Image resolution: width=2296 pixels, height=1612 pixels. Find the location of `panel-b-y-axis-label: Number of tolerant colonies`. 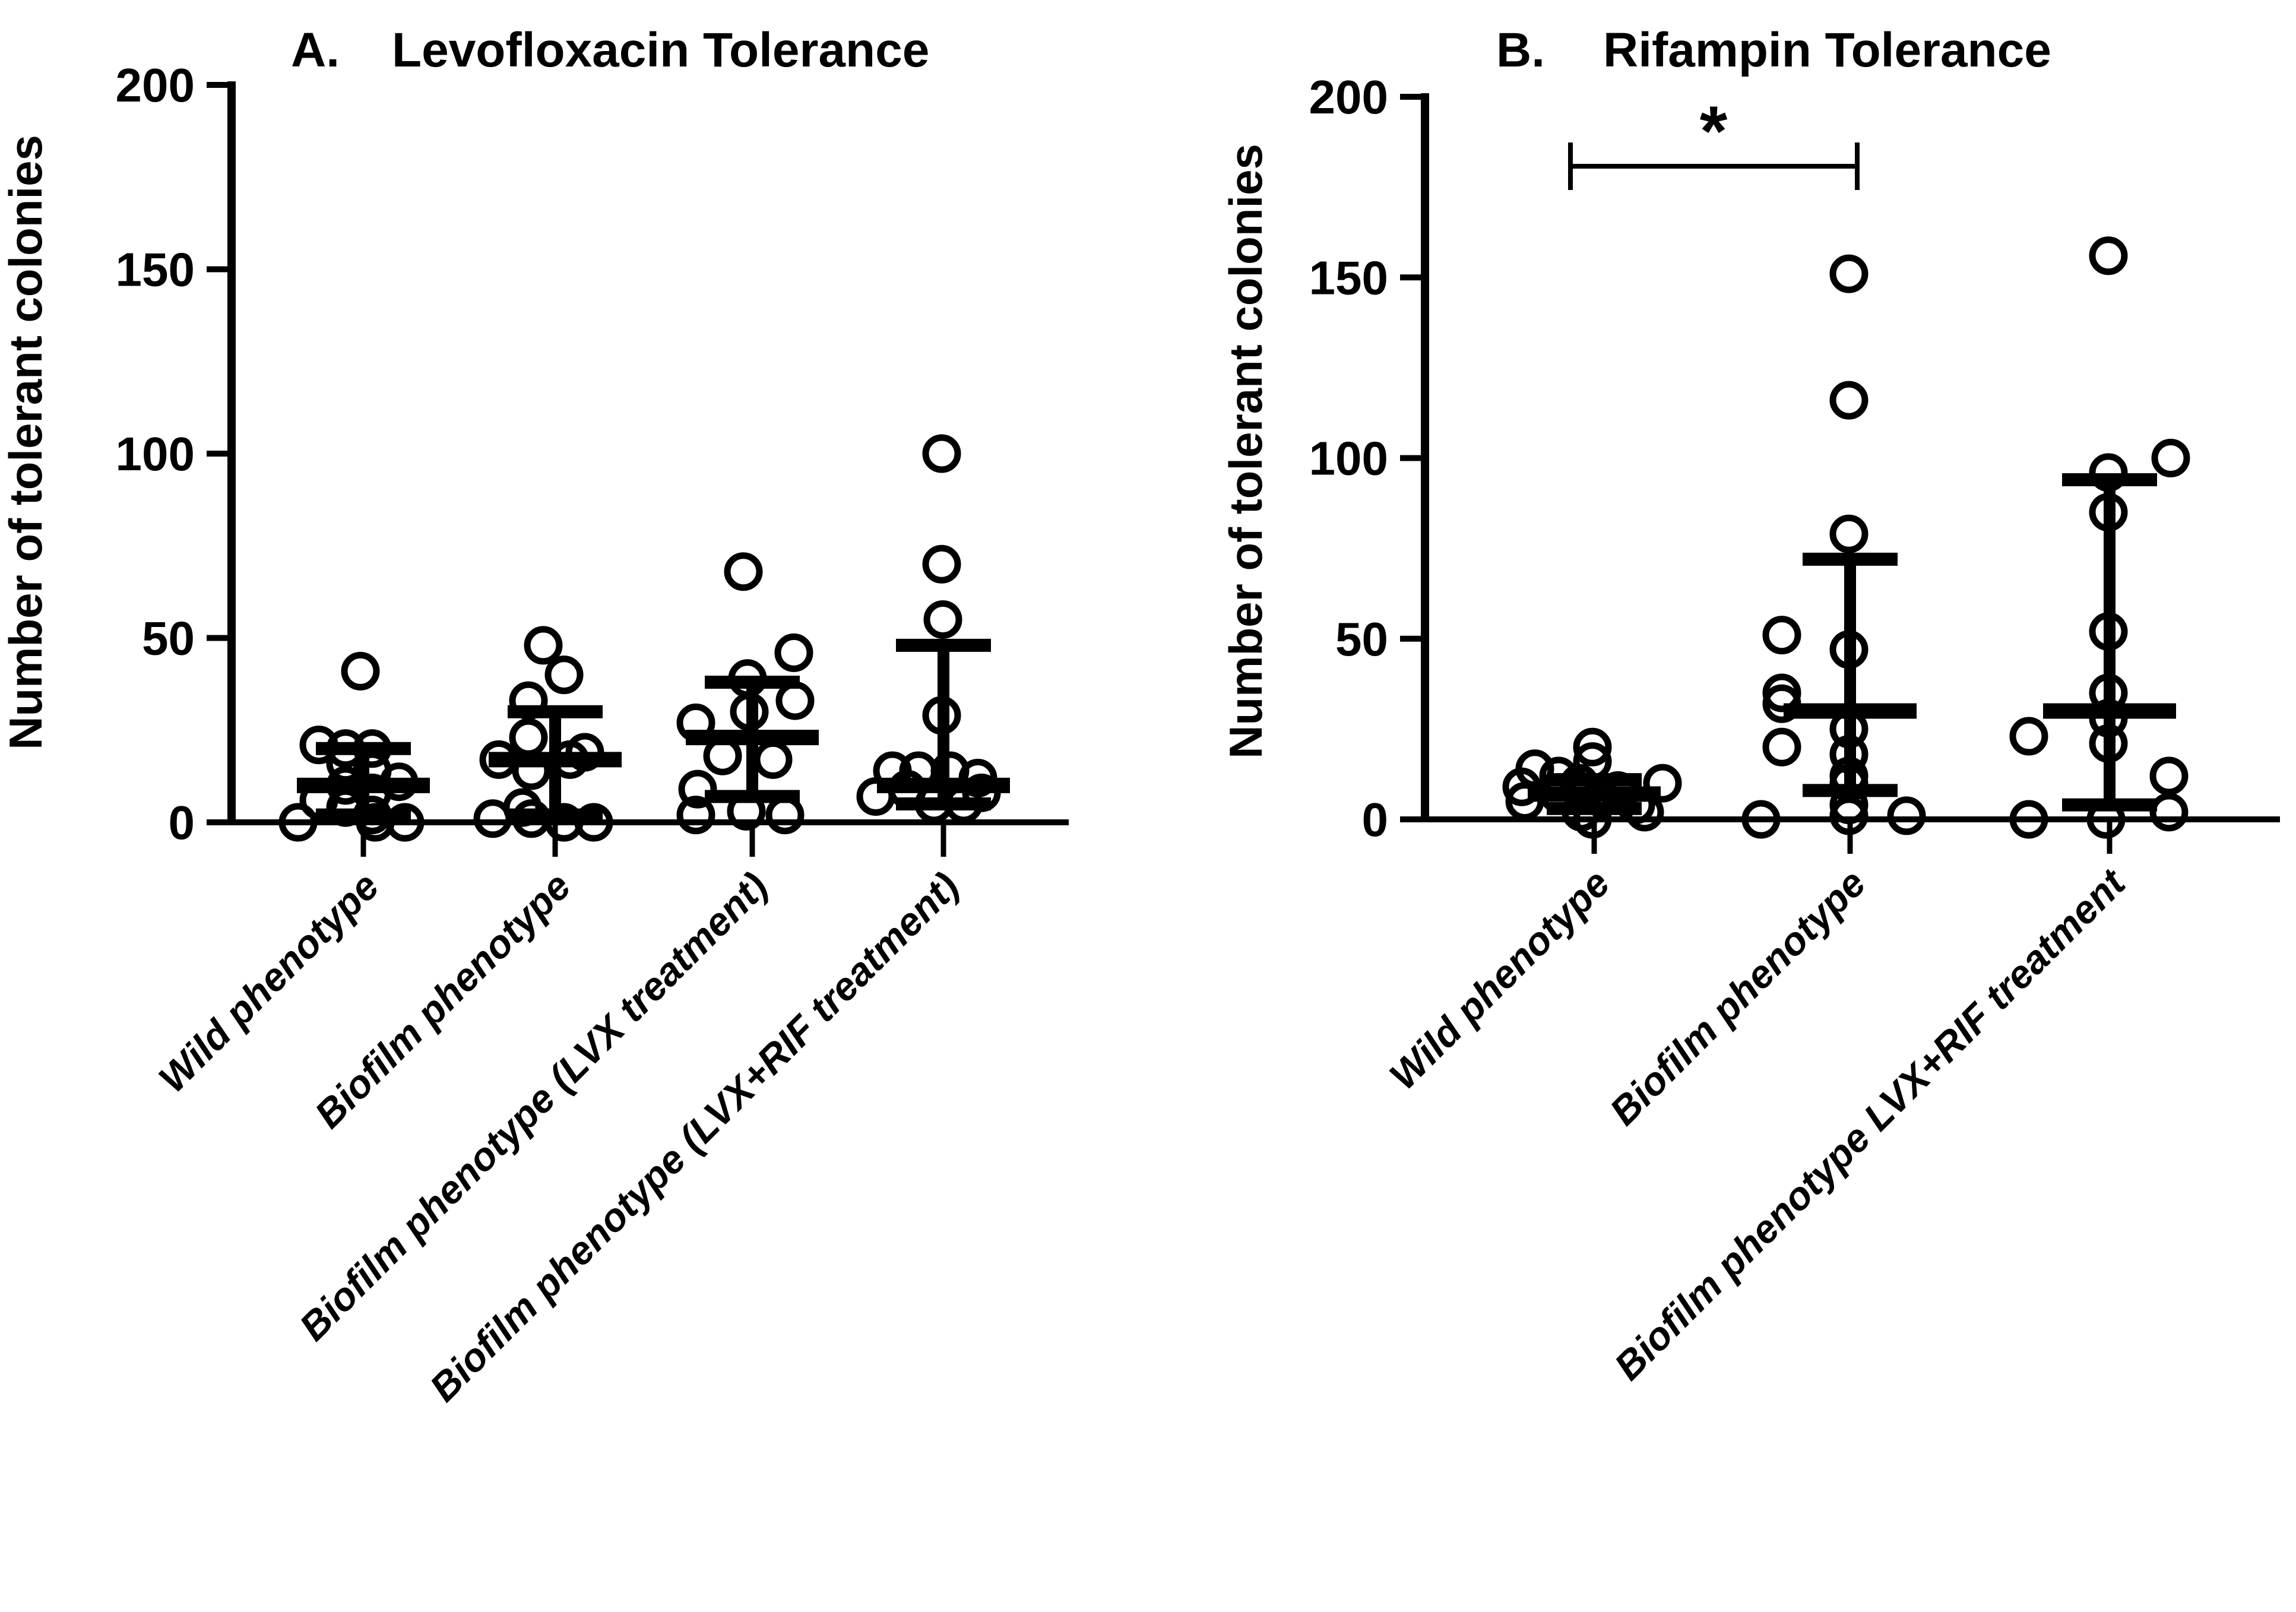

panel-b-y-axis-label: Number of tolerant colonies is located at coordinates (1246, 452).